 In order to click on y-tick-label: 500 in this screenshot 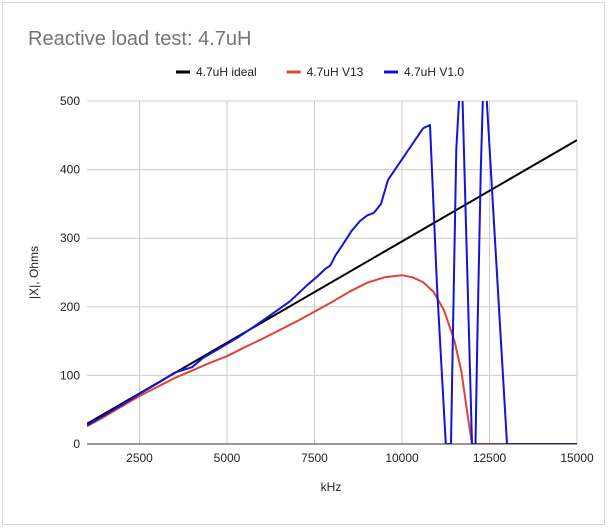, I will do `click(70, 101)`.